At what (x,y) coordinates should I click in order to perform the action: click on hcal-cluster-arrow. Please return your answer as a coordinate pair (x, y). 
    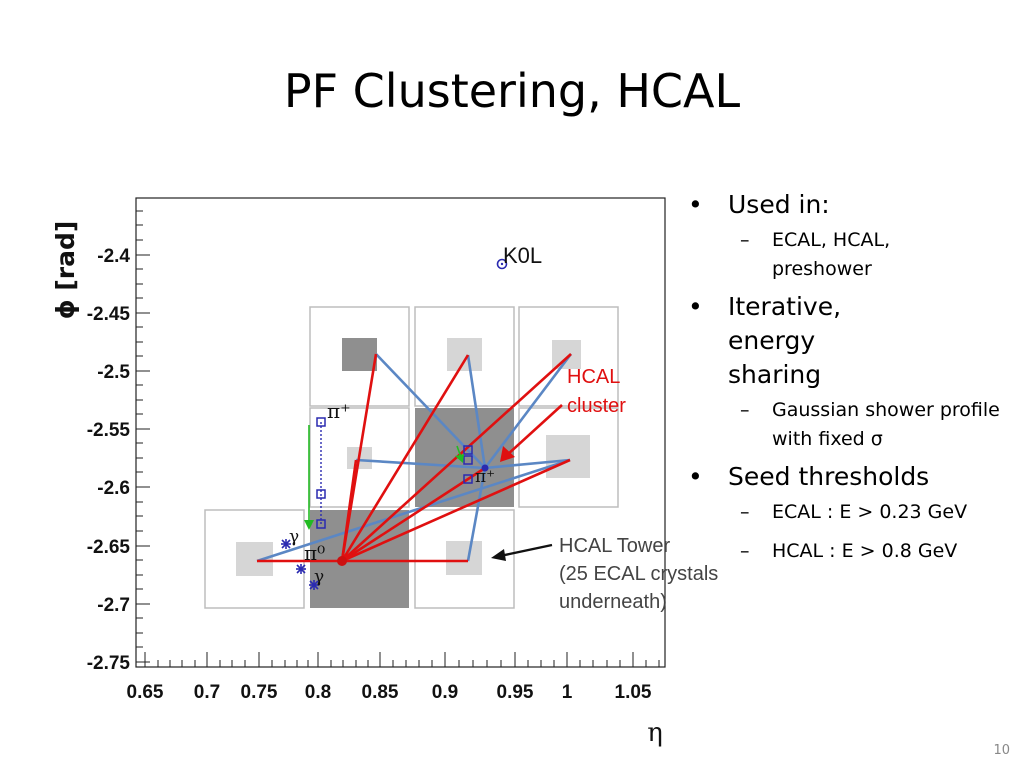
    Looking at the image, I should click on (531, 433).